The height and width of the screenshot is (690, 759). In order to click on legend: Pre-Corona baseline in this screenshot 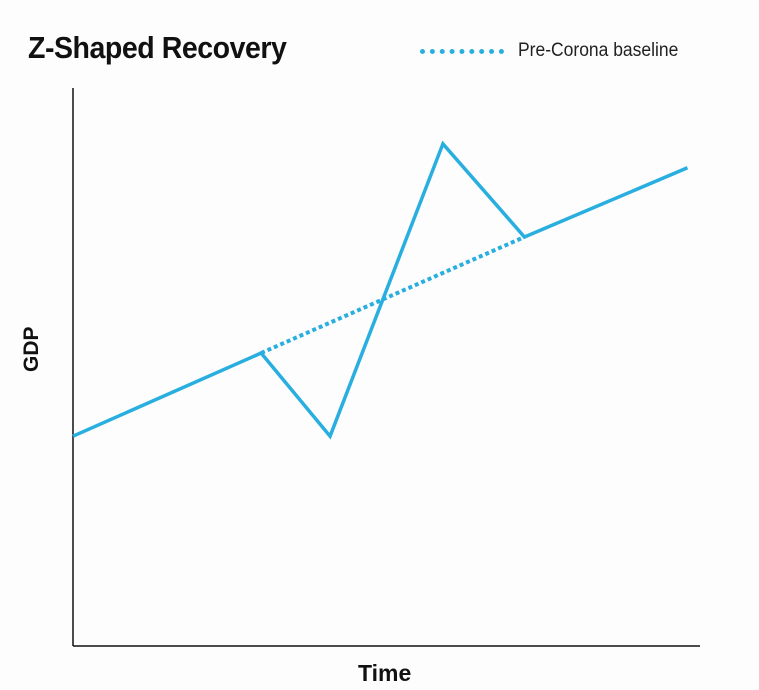, I will do `click(556, 51)`.